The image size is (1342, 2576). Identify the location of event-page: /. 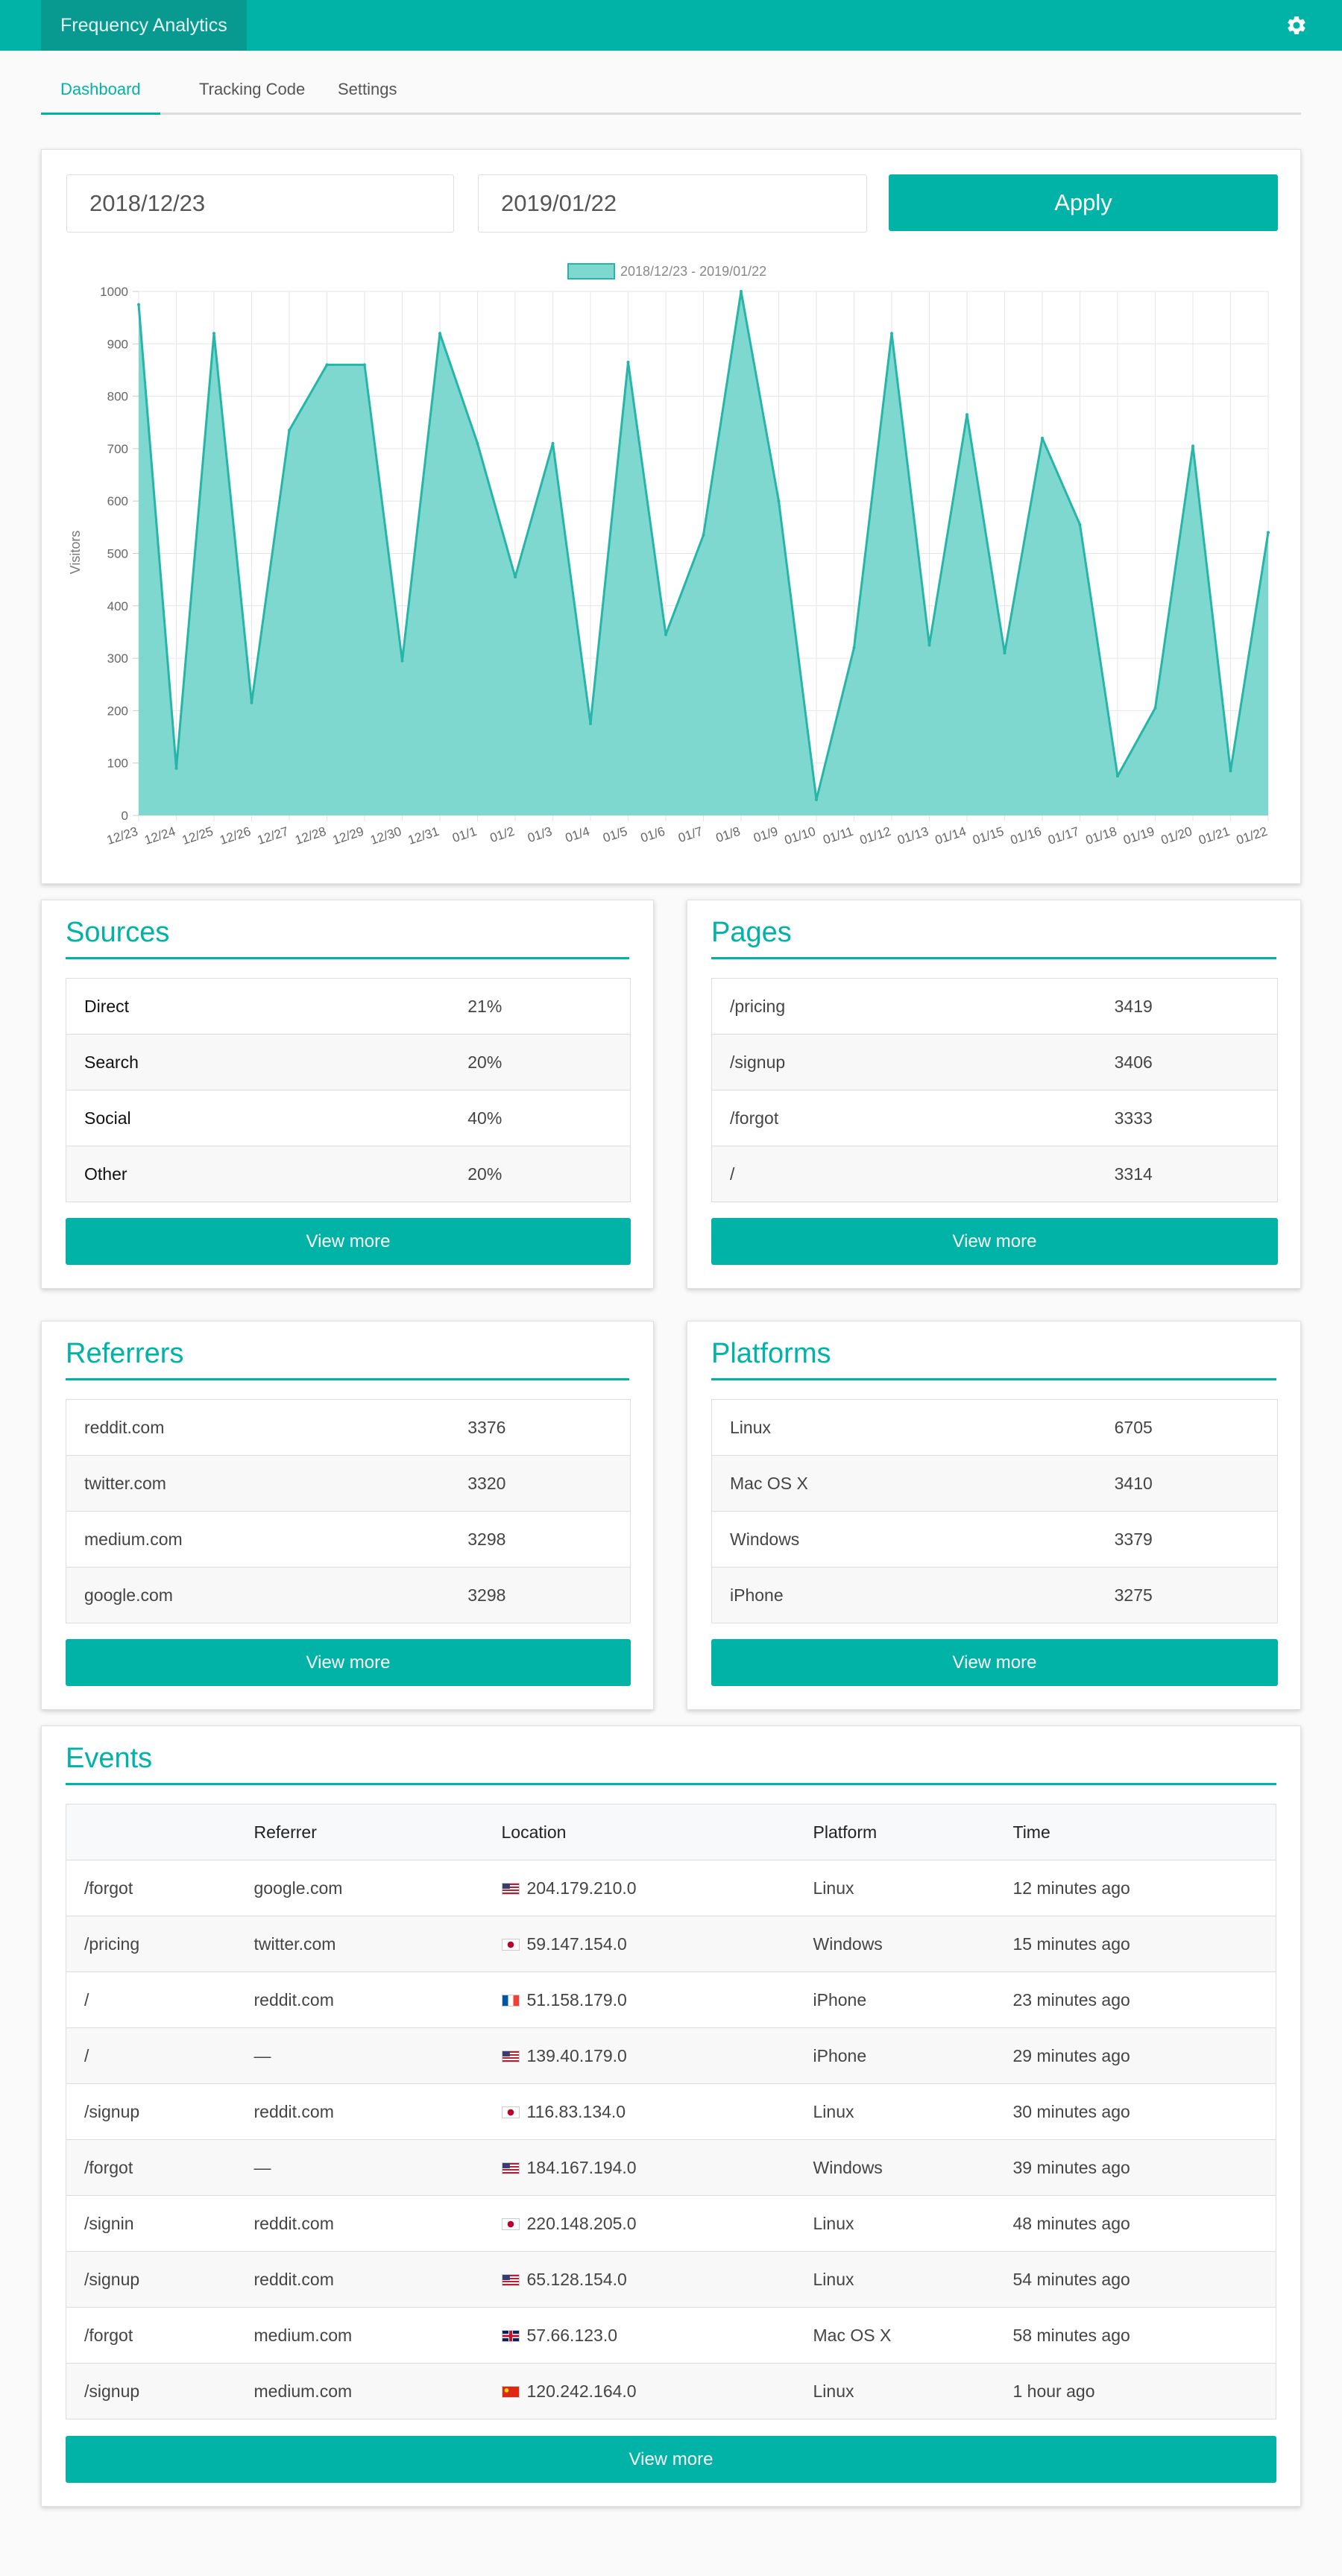
(151, 2000).